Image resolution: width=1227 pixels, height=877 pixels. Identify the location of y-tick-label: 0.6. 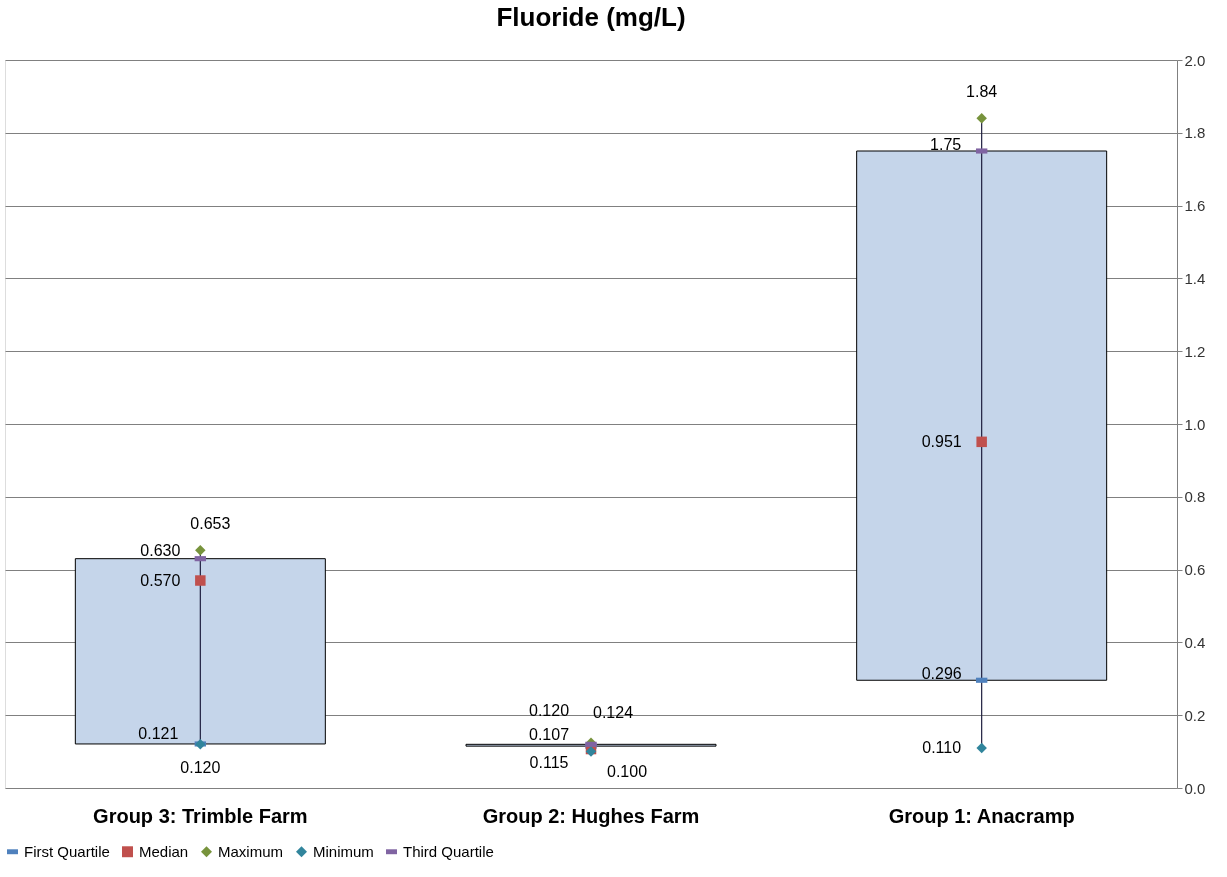
(1195, 570).